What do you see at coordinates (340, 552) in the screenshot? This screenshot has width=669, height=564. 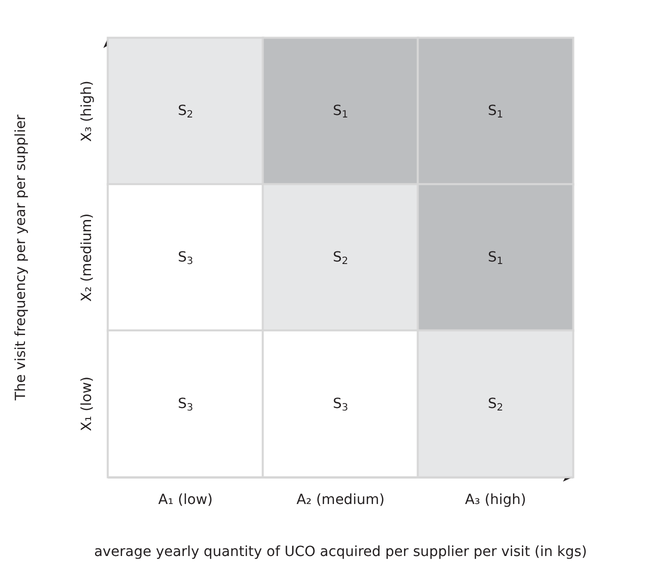 I see `x-axis-title: average yearly quantity of UCO acquired per supplier per visit (in kgs)` at bounding box center [340, 552].